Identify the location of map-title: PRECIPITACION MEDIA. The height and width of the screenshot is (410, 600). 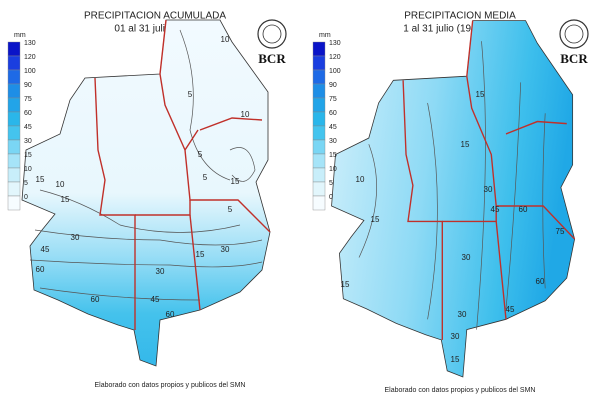
(460, 16).